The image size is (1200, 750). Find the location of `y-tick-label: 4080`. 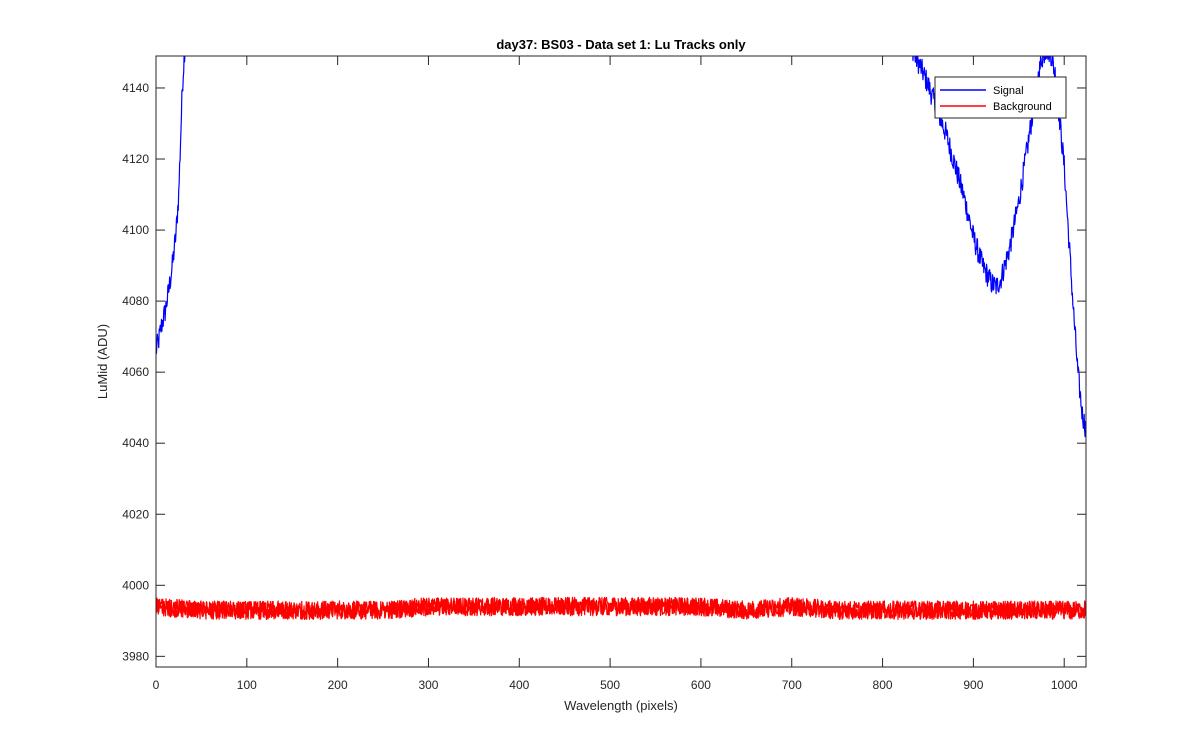

y-tick-label: 4080 is located at coordinates (135, 301).